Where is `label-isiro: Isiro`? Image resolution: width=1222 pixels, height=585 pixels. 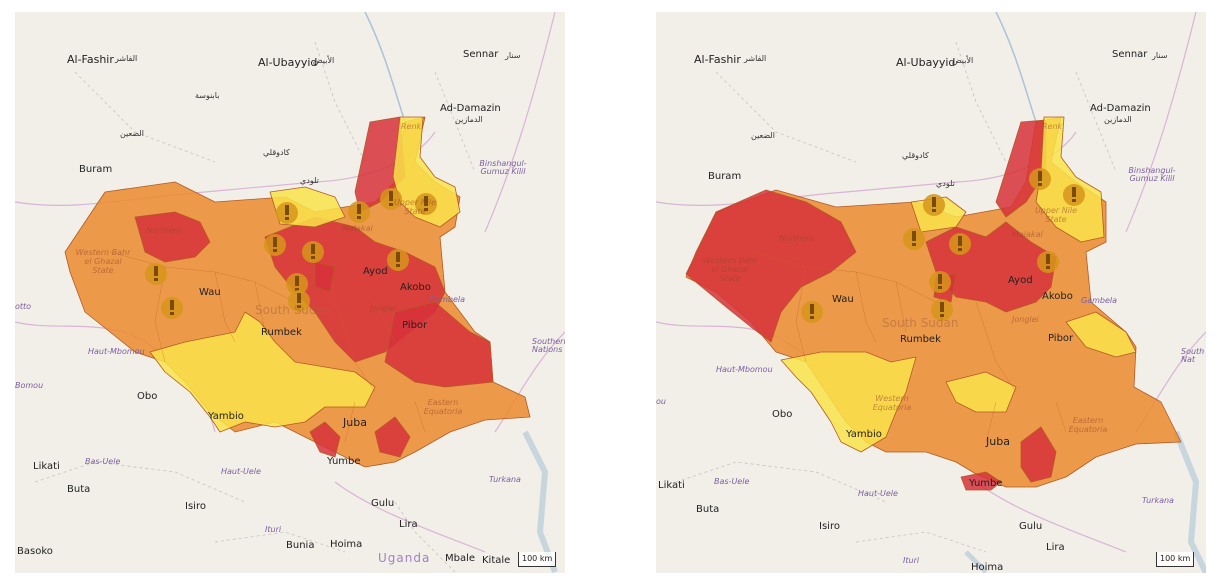
label-isiro: Isiro is located at coordinates (829, 526).